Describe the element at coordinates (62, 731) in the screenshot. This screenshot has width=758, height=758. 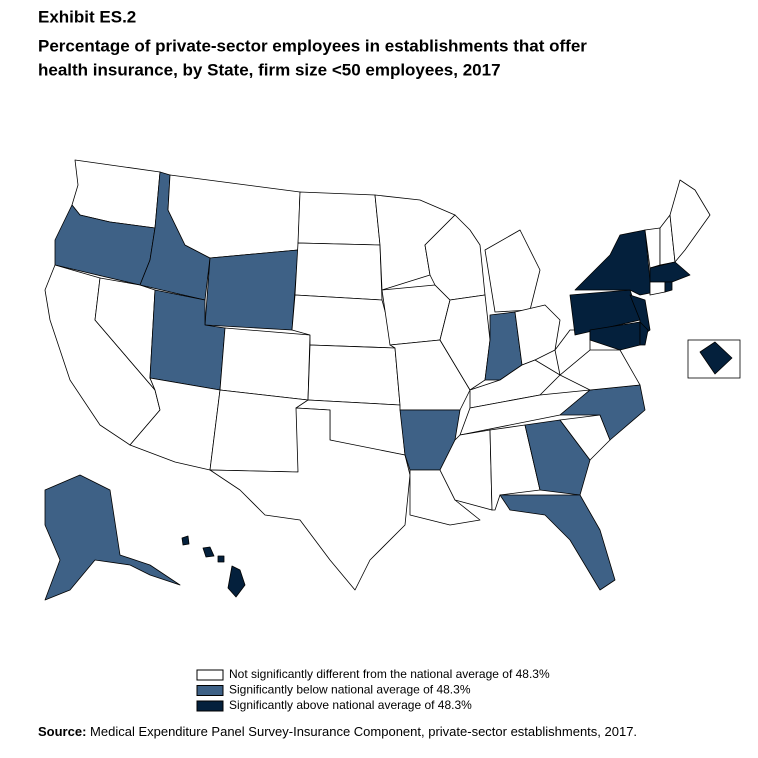
I see `source-label: Source:` at that location.